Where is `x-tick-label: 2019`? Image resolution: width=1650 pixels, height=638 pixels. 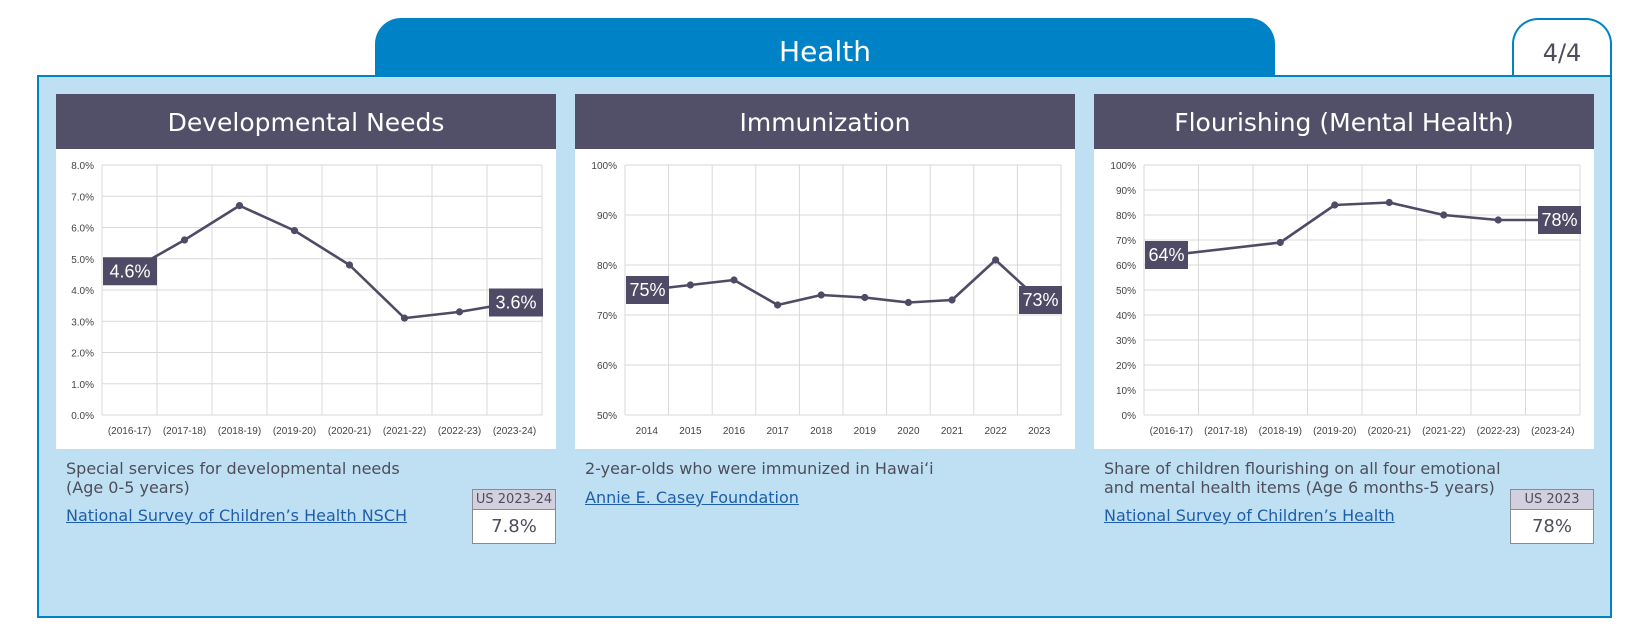 x-tick-label: 2019 is located at coordinates (865, 431).